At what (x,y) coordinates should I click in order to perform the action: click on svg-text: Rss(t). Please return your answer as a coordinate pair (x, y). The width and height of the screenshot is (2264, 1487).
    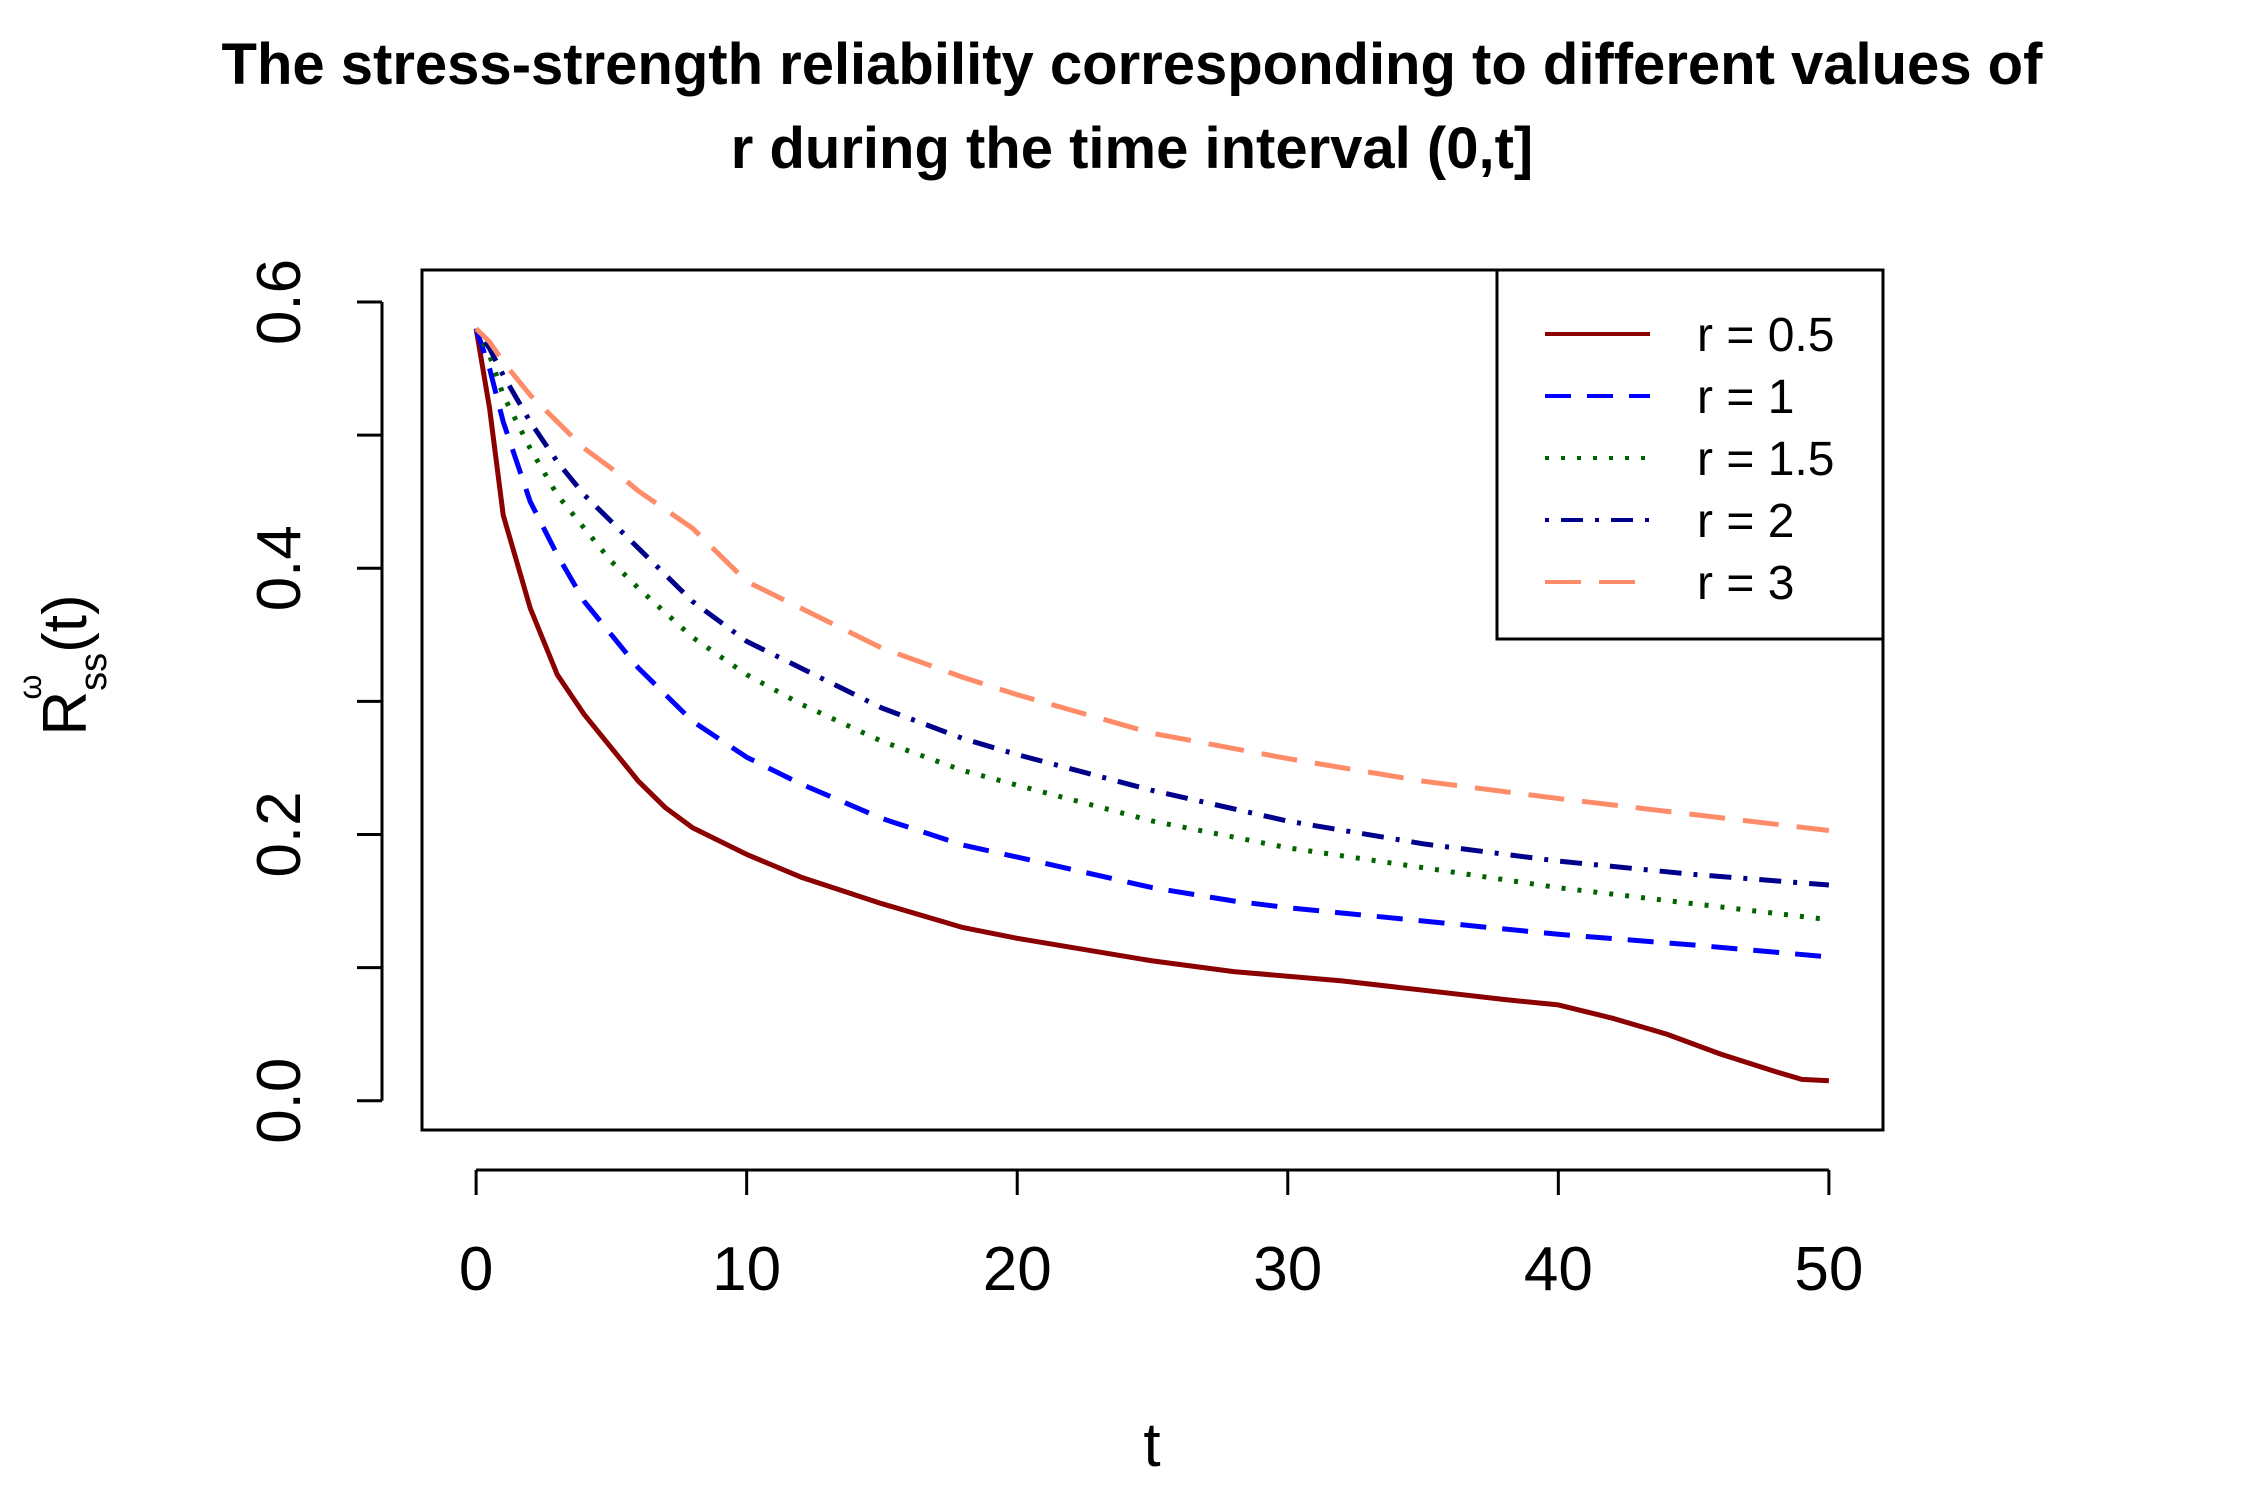
    Looking at the image, I should click on (73, 664).